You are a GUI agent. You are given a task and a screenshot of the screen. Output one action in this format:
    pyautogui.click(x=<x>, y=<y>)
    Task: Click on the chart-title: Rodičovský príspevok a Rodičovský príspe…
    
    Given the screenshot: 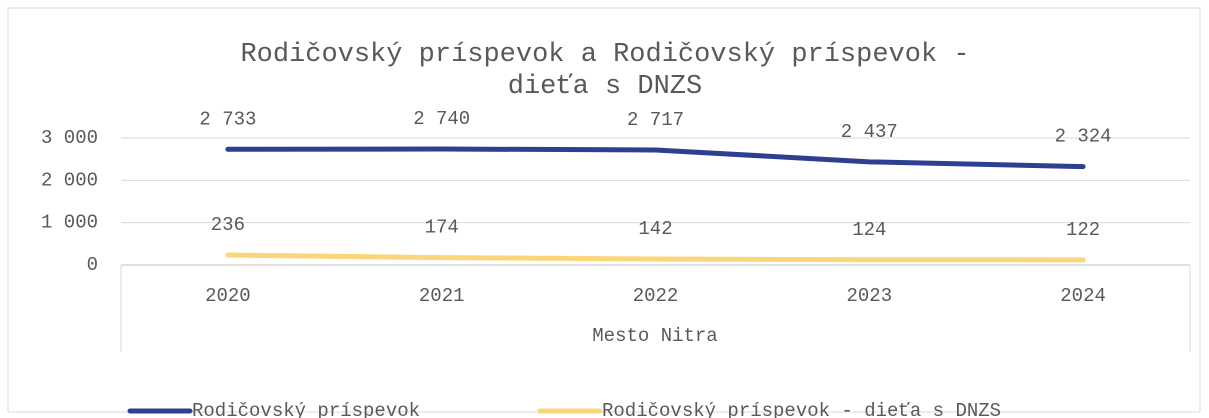 What is the action you would take?
    pyautogui.click(x=604, y=55)
    